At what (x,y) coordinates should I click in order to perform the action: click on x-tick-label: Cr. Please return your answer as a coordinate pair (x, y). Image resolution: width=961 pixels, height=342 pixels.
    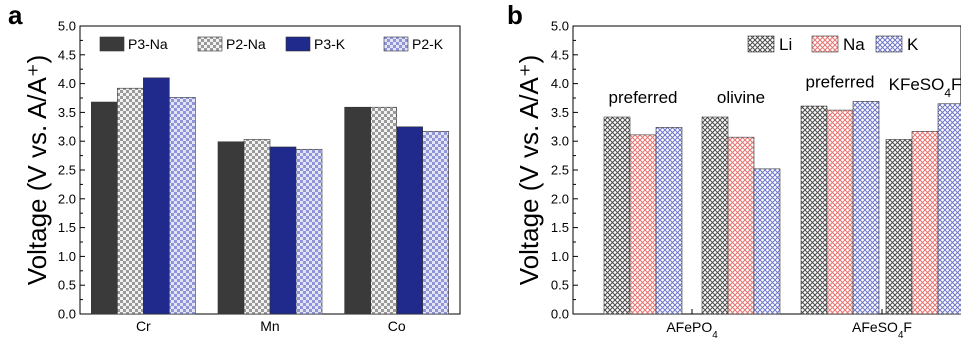
    Looking at the image, I should click on (143, 326).